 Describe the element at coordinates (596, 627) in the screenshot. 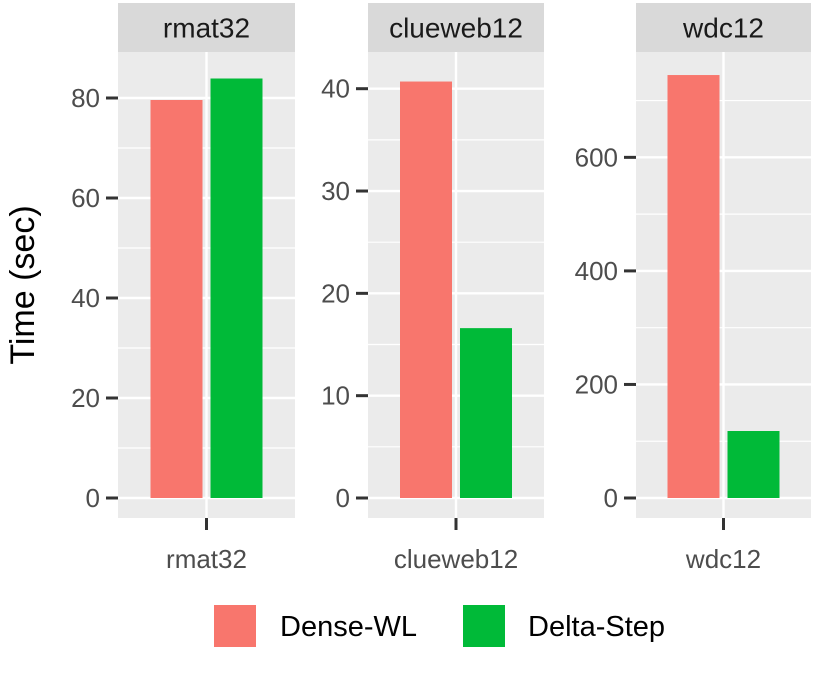

I see `legend-label: Delta-Step` at that location.